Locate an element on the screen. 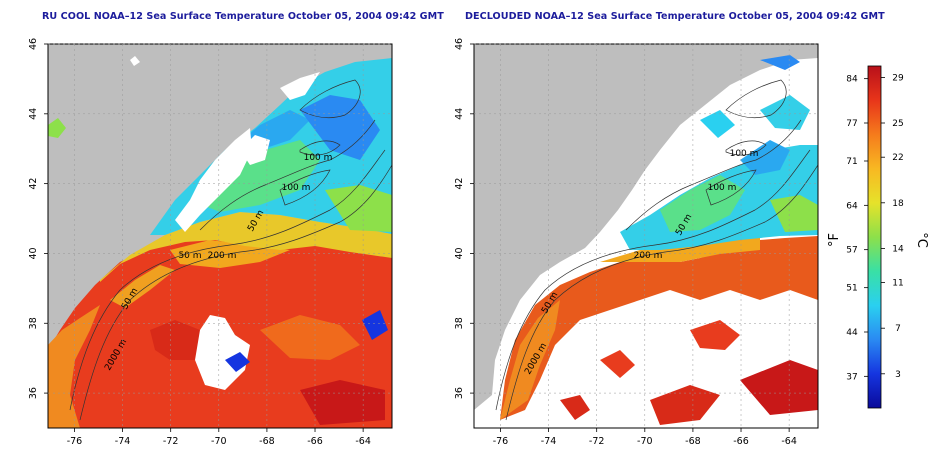 The height and width of the screenshot is (475, 950). left-contour-label: 200 m is located at coordinates (222, 256).